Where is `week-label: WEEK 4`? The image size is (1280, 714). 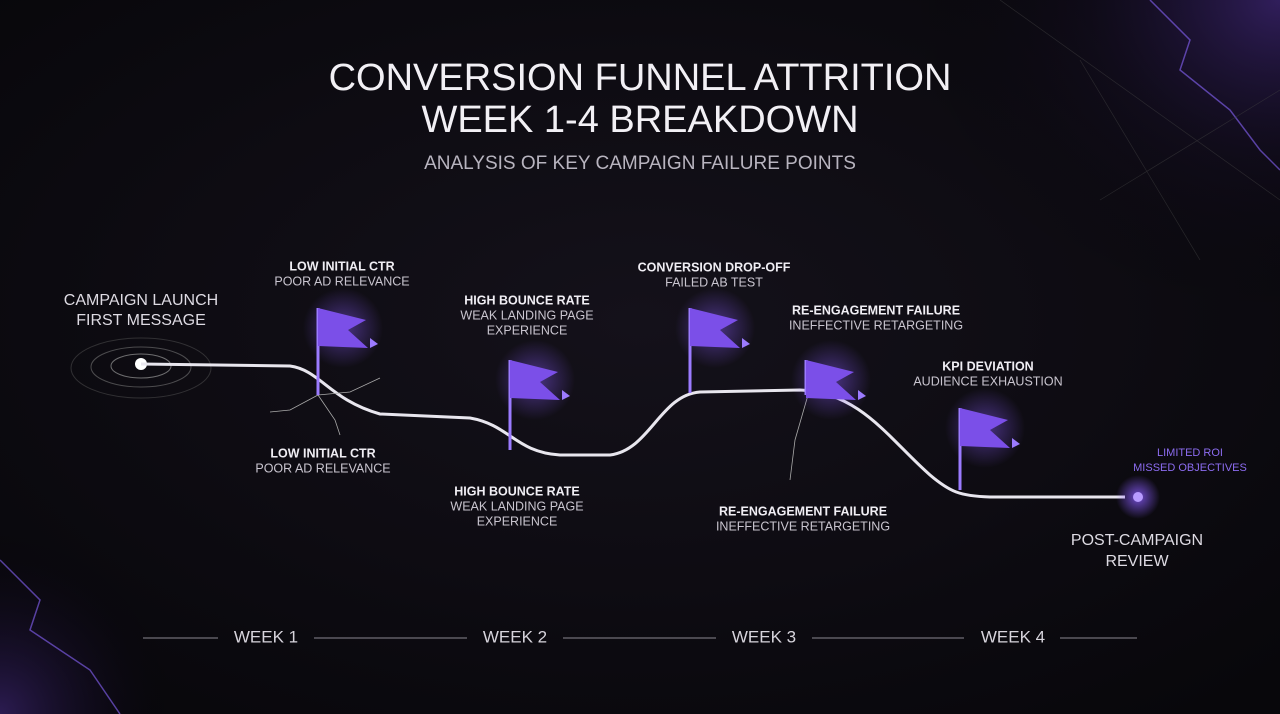
week-label: WEEK 4 is located at coordinates (1013, 636).